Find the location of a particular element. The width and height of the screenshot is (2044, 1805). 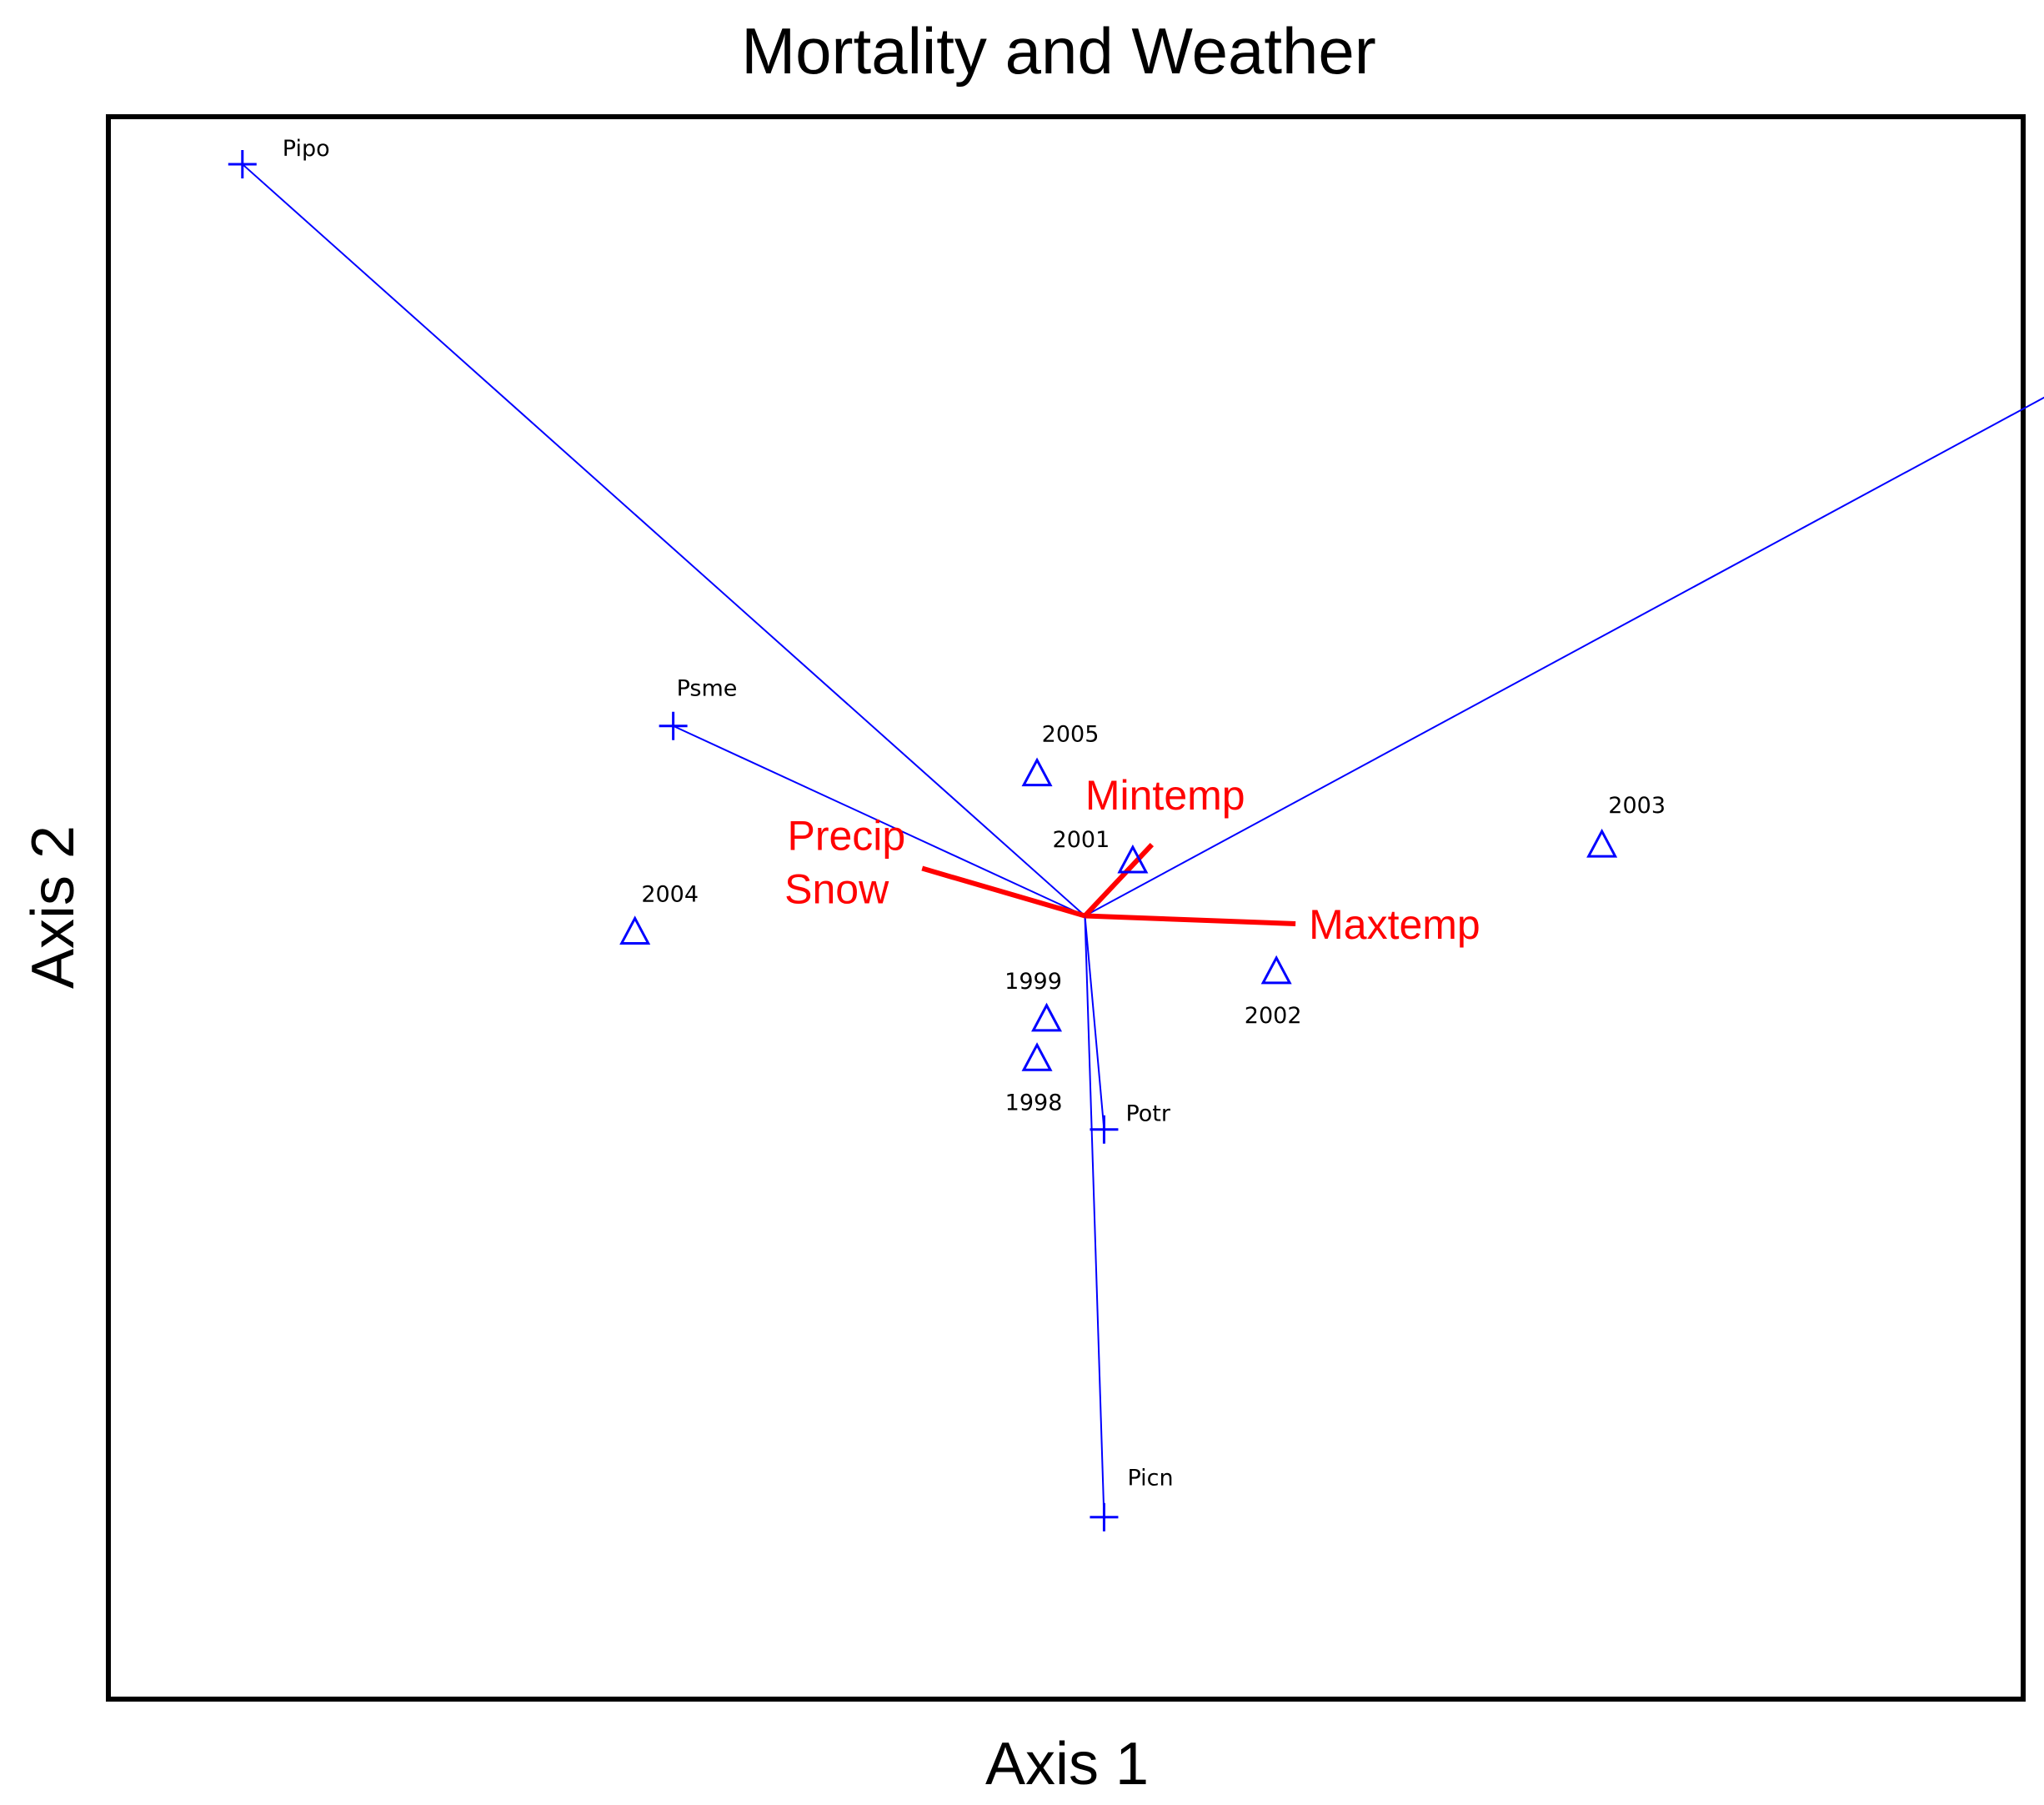

year-label-1998: 1998 is located at coordinates (1034, 1103).